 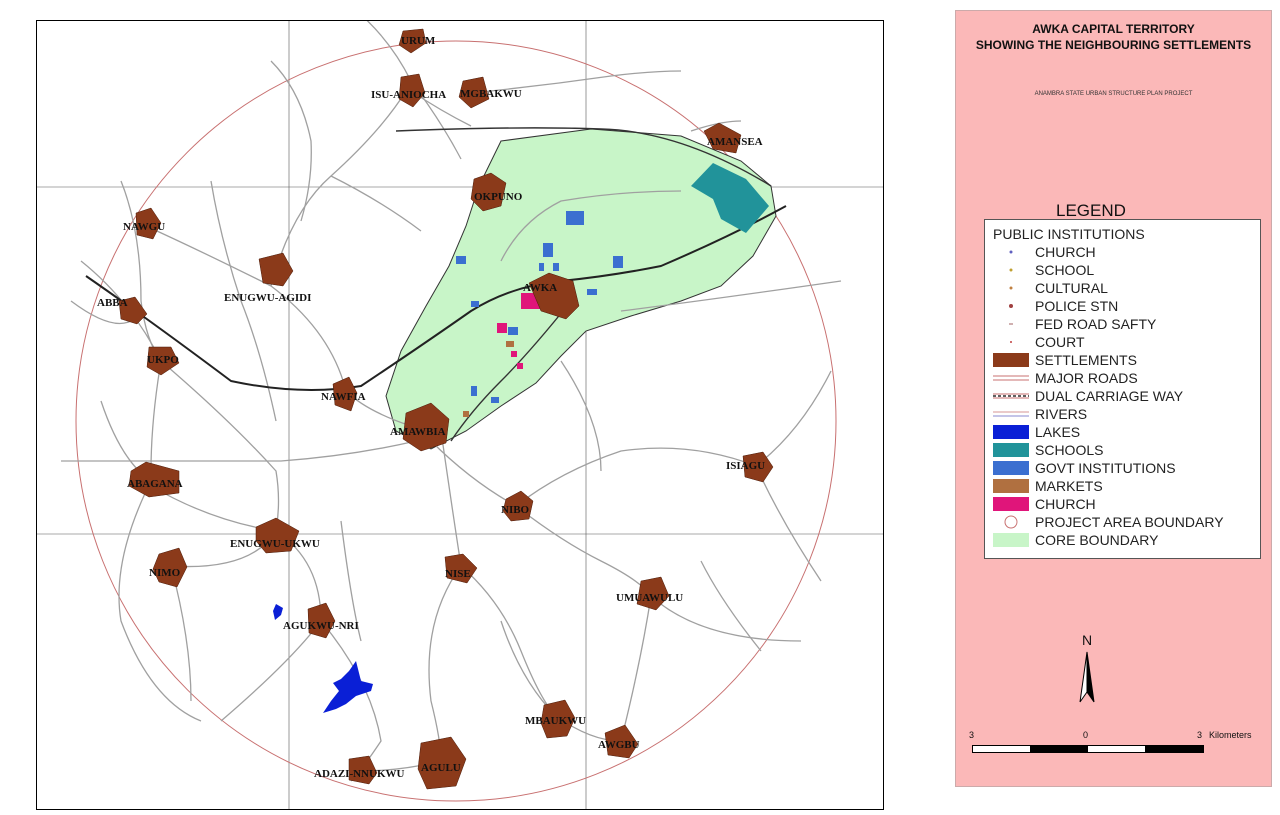 I want to click on label-enugwu-agidi: ENUGWU-AGIDI, so click(x=267, y=298).